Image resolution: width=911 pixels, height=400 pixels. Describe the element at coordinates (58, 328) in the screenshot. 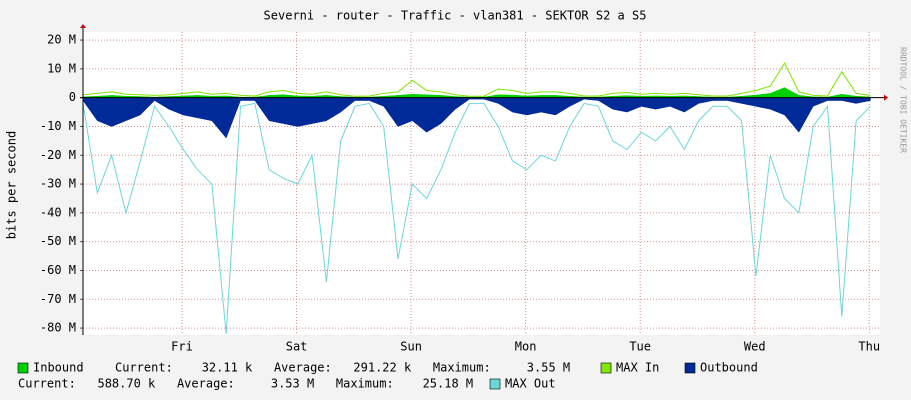

I see `y-tick-label: -80 M` at that location.